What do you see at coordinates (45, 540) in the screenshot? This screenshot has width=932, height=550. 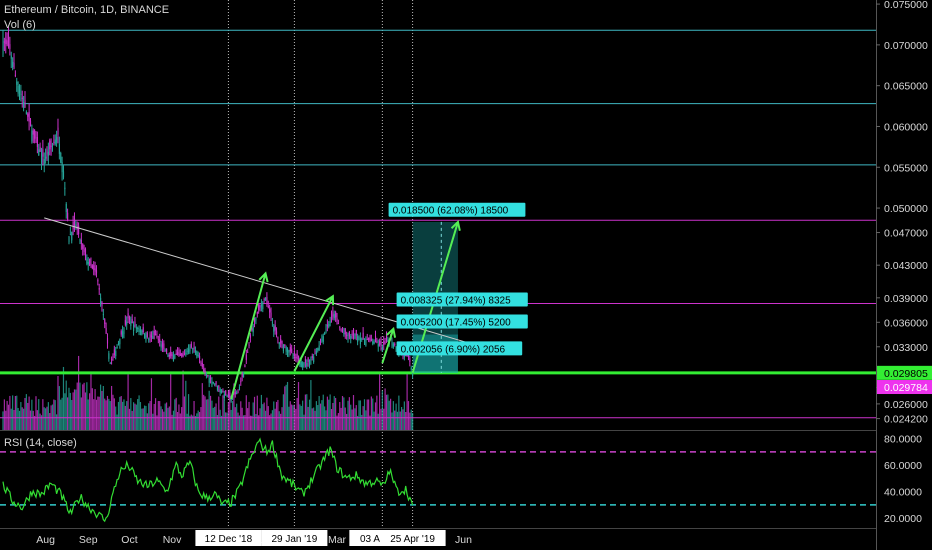 I see `time-tick-label: Aug` at bounding box center [45, 540].